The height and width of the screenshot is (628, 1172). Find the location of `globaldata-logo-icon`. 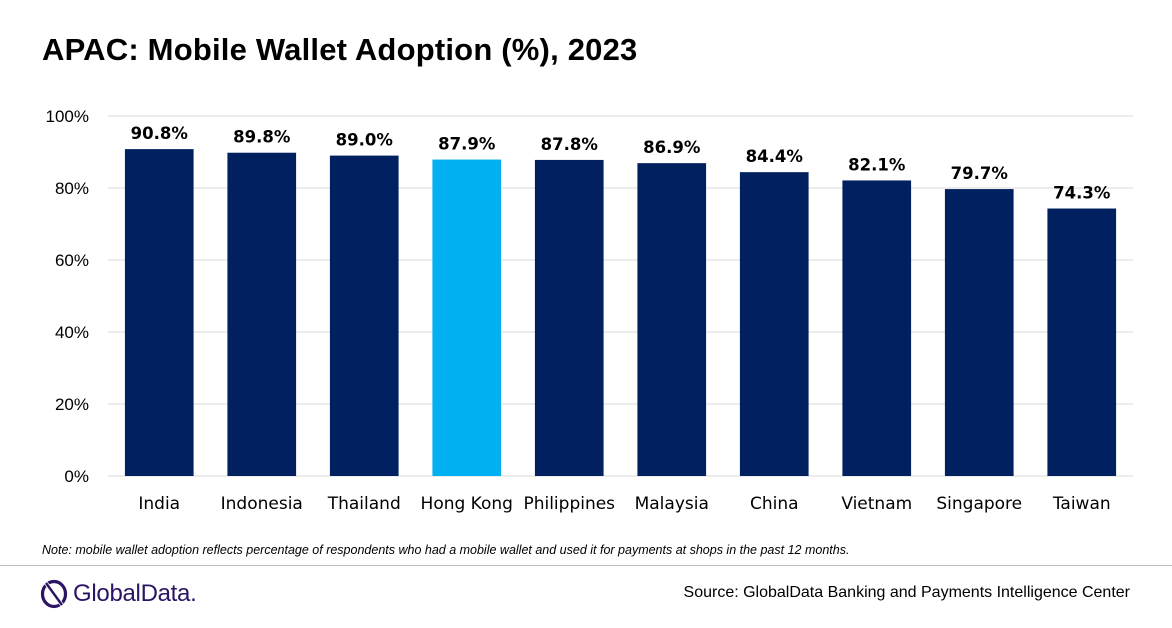

globaldata-logo-icon is located at coordinates (54, 594).